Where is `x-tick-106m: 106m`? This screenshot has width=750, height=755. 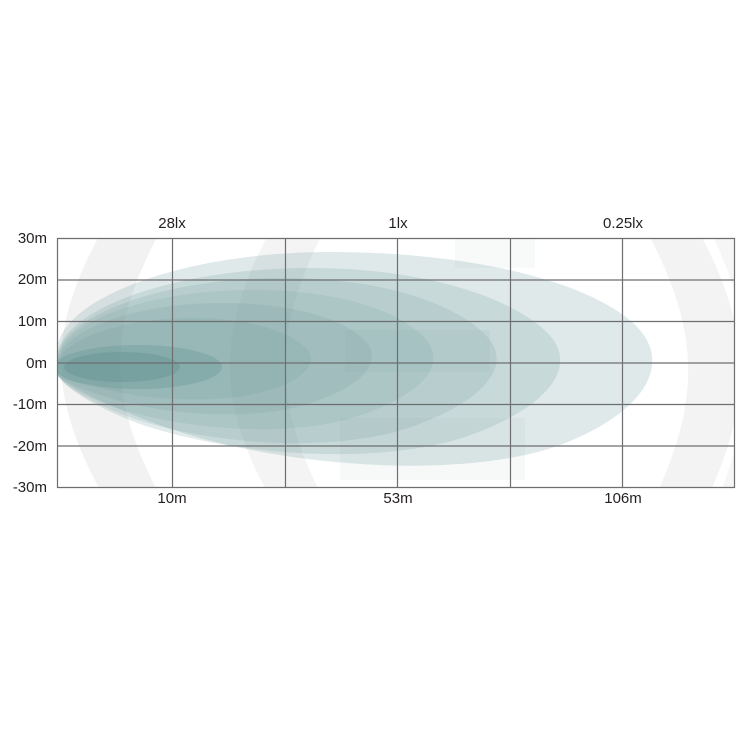 x-tick-106m: 106m is located at coordinates (623, 498).